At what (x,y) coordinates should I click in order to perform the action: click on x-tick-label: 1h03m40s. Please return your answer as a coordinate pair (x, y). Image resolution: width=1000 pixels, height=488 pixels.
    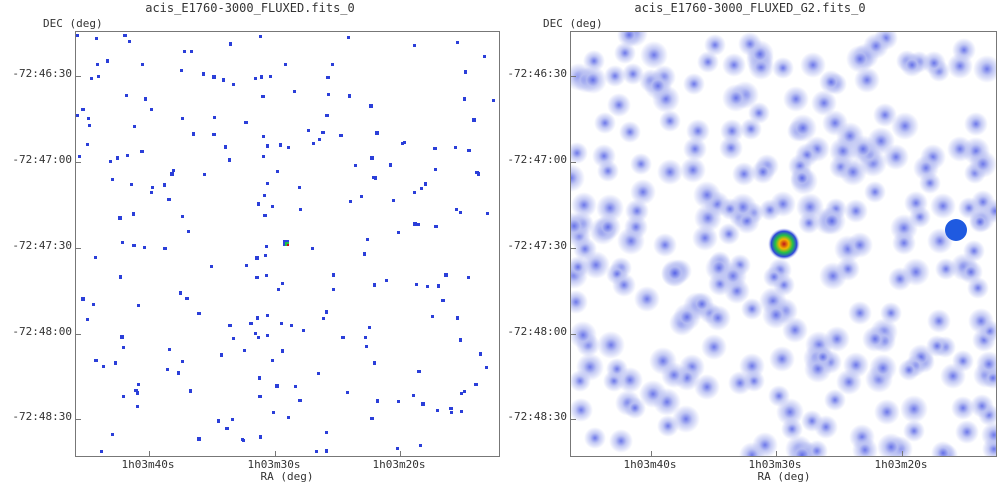
    Looking at the image, I should click on (650, 464).